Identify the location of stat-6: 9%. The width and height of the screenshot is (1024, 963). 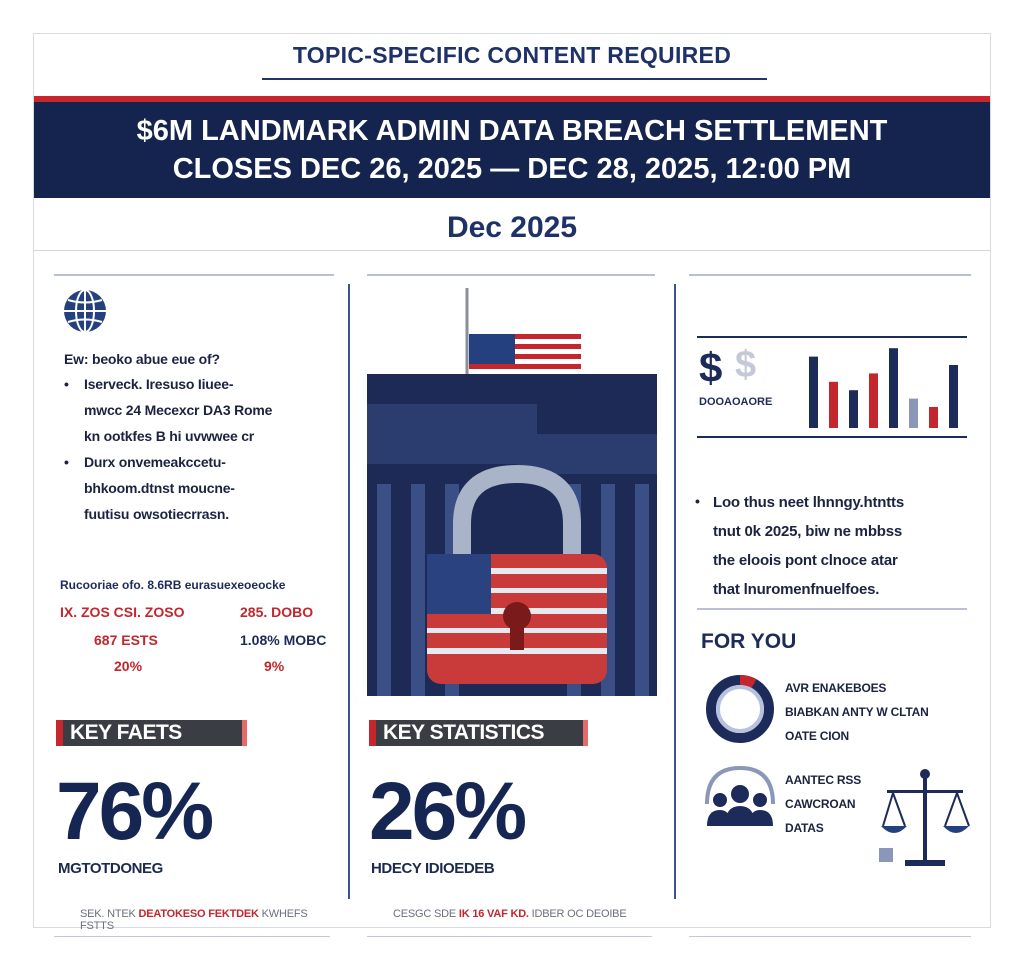
(274, 666).